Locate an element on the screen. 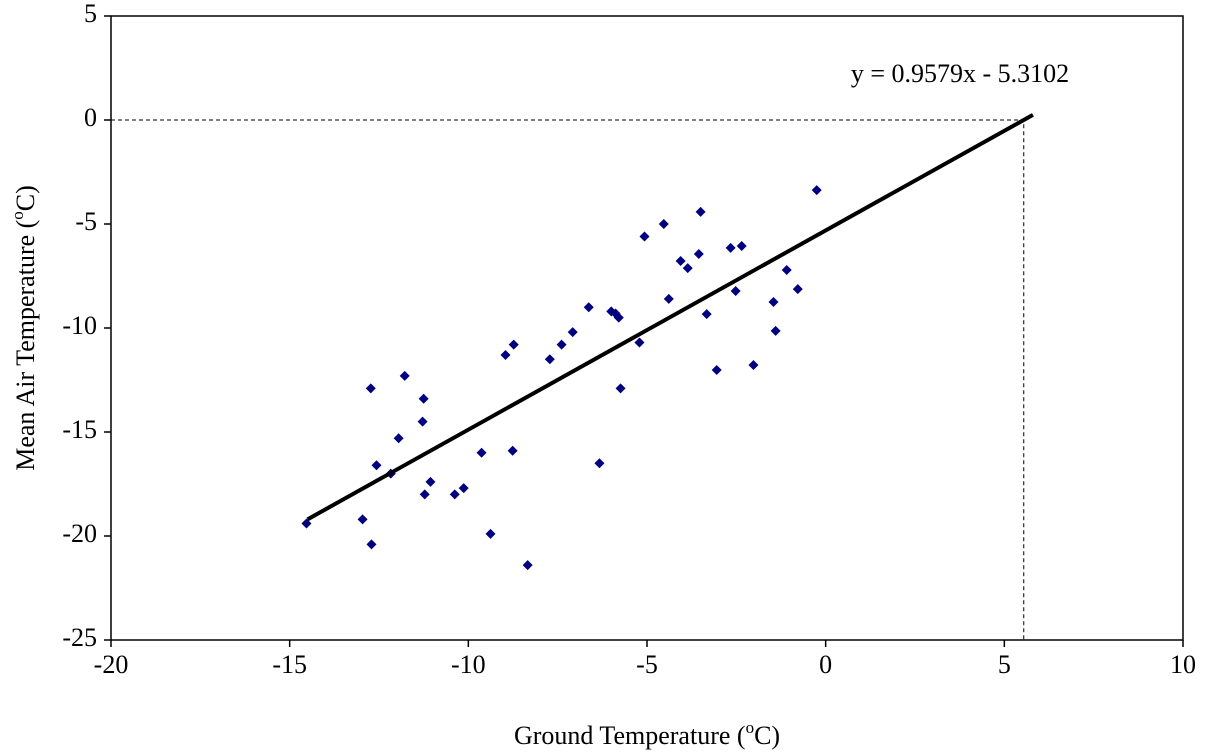  trendline-equation: y = 0.9579x - 5.3102 is located at coordinates (960, 73).